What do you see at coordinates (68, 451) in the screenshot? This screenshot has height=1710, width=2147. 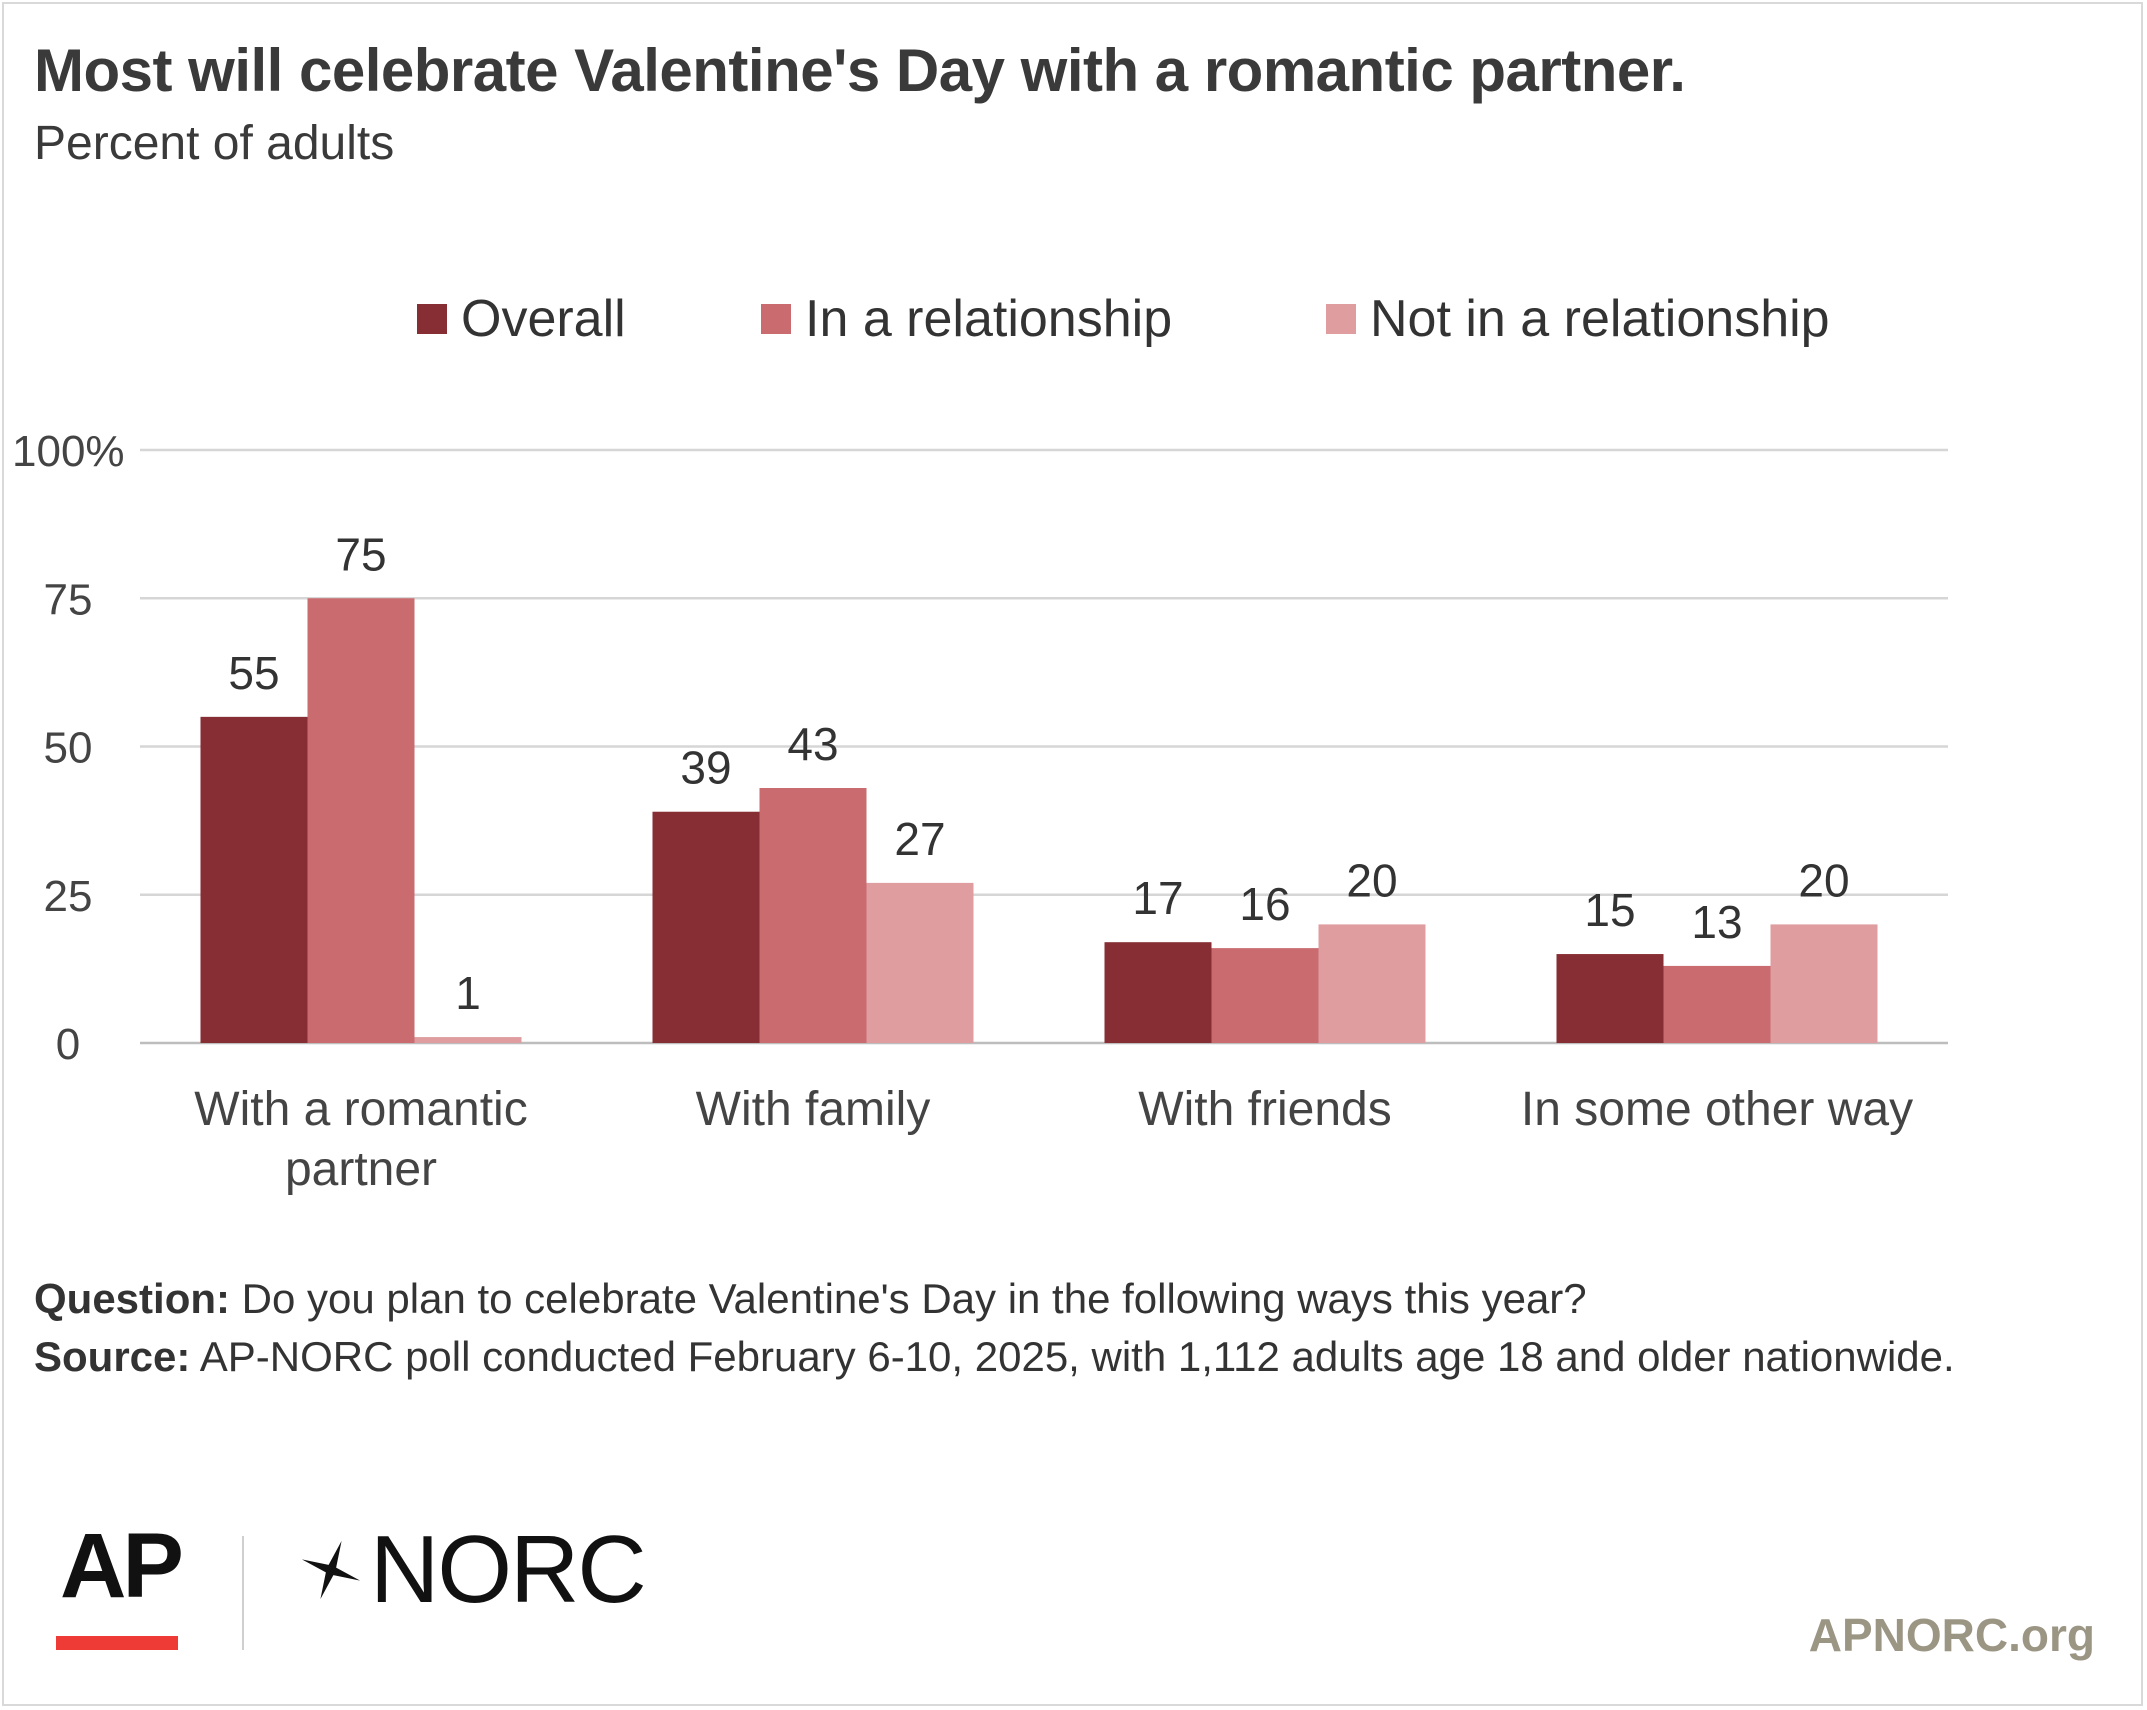 I see `y-tick-label: 100%` at bounding box center [68, 451].